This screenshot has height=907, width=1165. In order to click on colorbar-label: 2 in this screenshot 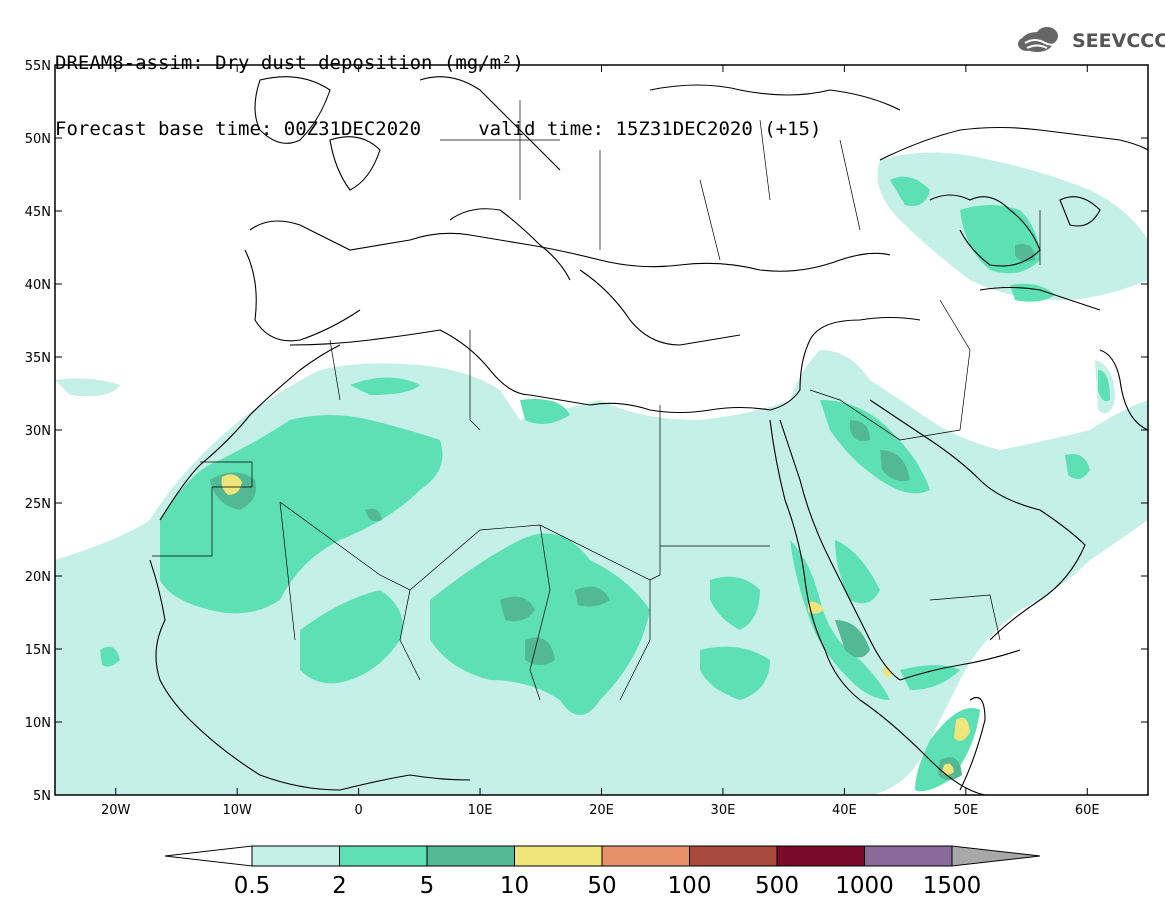, I will do `click(339, 886)`.